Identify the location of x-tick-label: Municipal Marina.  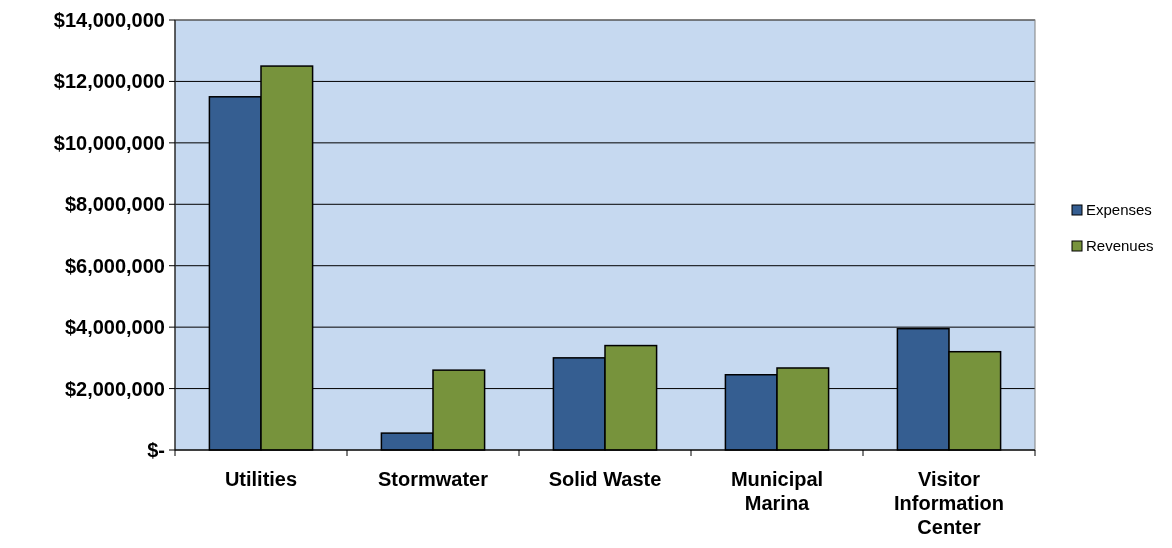
(777, 491).